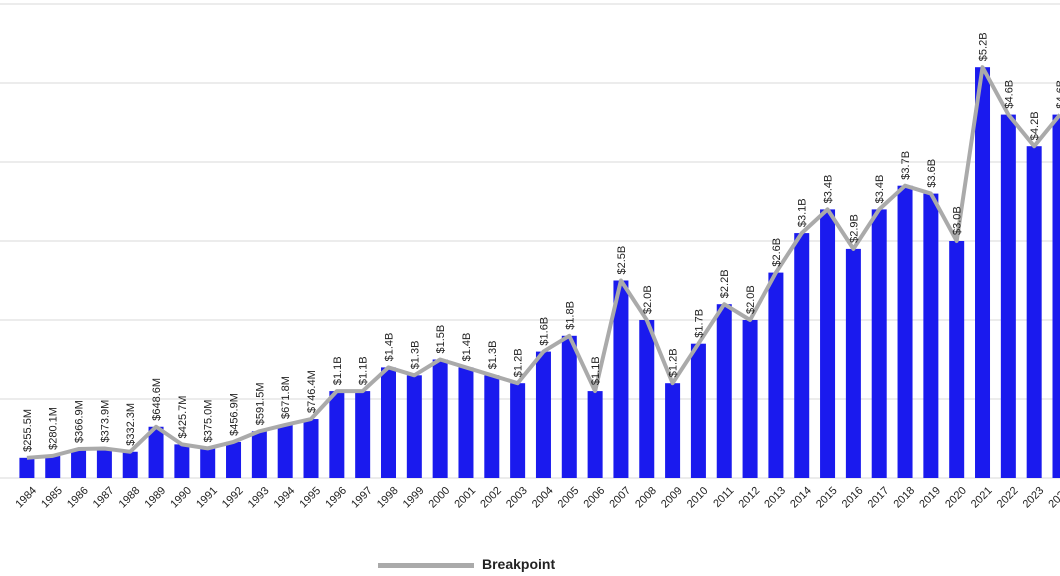 Image resolution: width=1060 pixels, height=576 pixels. I want to click on data-label: $366.9M, so click(80, 421).